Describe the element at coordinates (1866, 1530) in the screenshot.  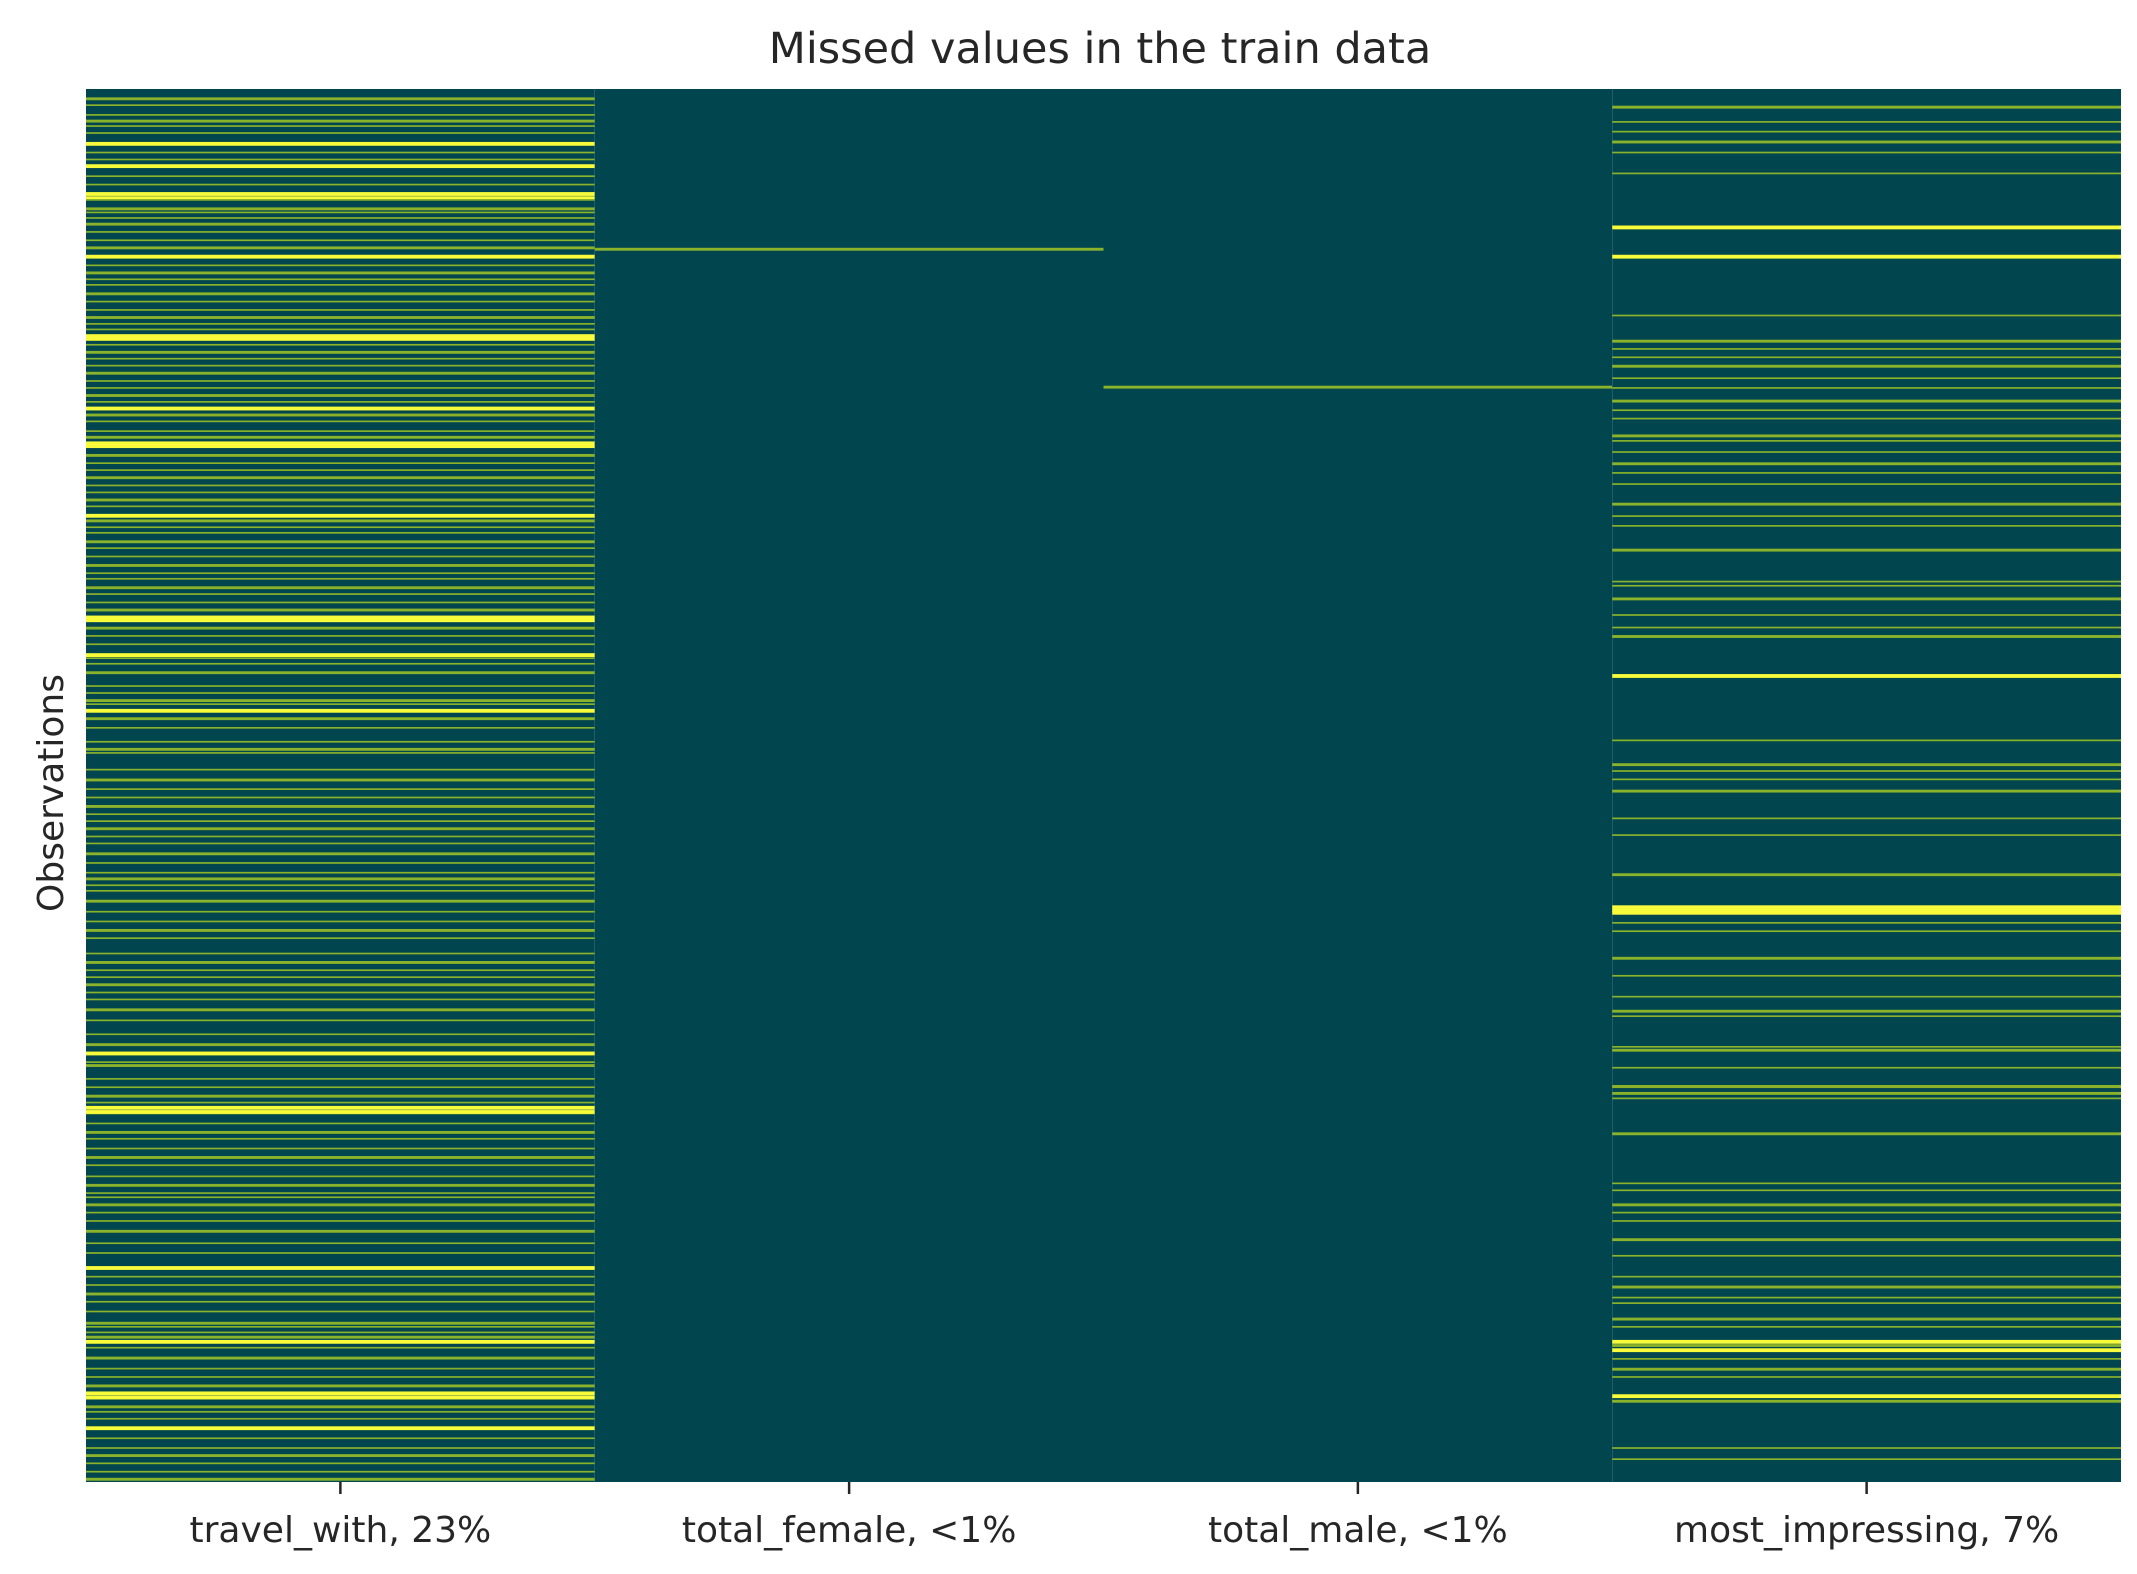
I see `x-tick-label: most_impressing, 7%` at that location.